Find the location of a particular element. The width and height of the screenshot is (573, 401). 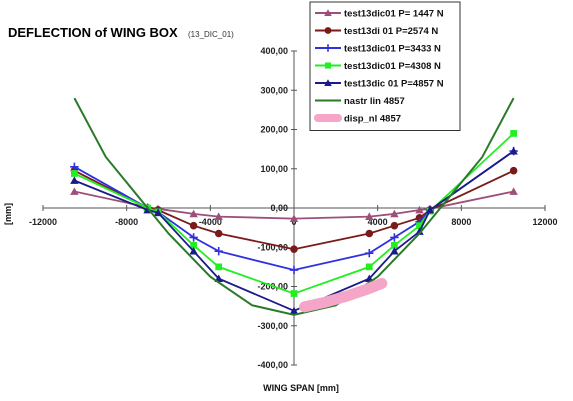

legend-item-7: disp_nl 4857 is located at coordinates (357, 119).